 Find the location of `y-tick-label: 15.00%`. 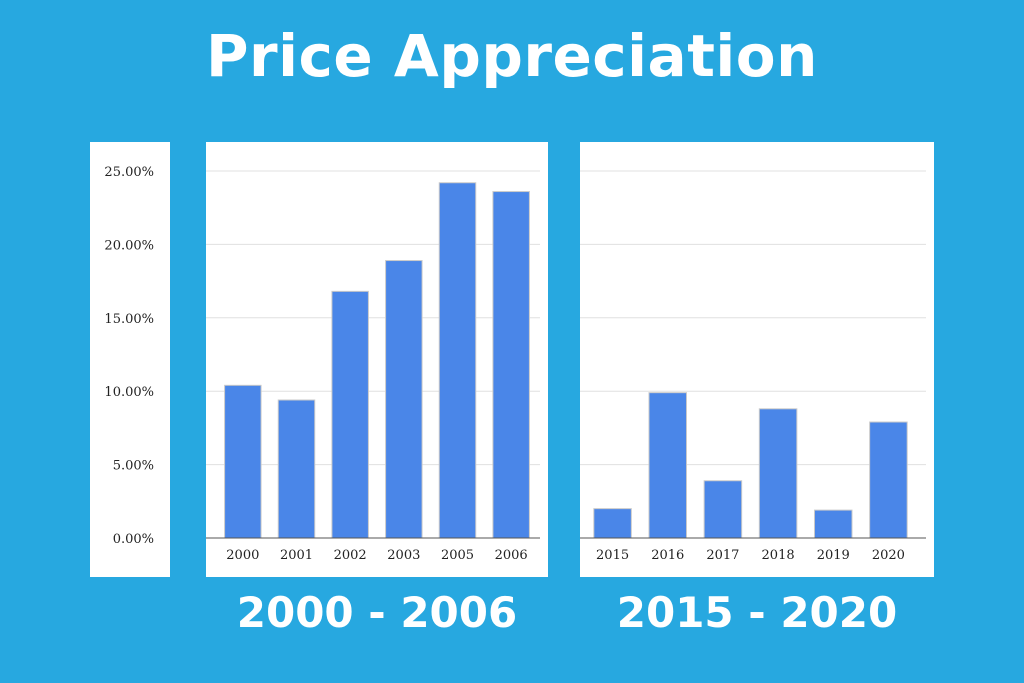

y-tick-label: 15.00% is located at coordinates (129, 319).